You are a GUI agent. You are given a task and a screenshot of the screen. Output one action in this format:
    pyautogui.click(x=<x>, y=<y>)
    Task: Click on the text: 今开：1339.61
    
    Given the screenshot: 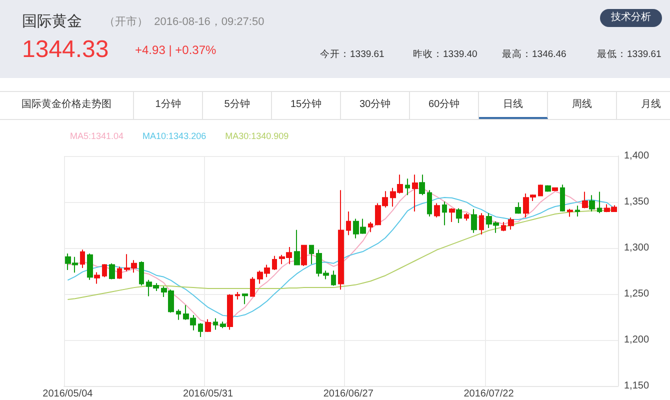 What is the action you would take?
    pyautogui.click(x=352, y=54)
    